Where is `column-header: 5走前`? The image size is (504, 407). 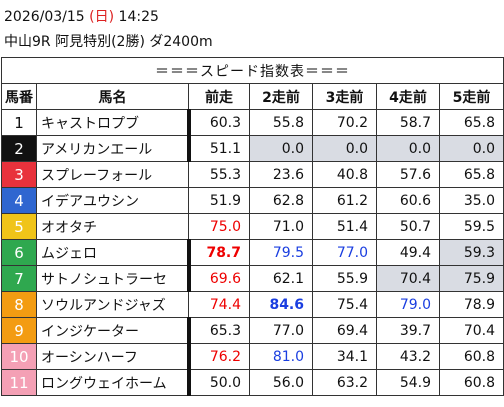 column-header: 5走前 is located at coordinates (471, 96).